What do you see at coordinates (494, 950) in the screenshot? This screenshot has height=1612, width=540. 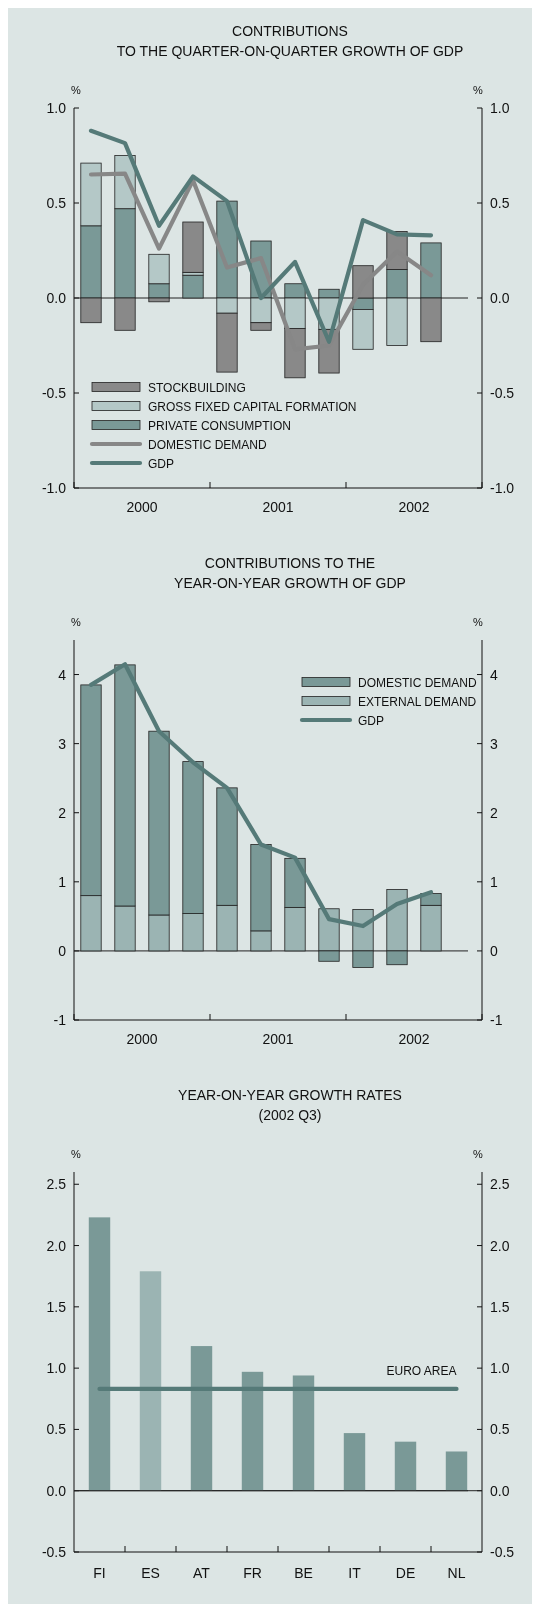 I see `y2-tick-label: 0` at bounding box center [494, 950].